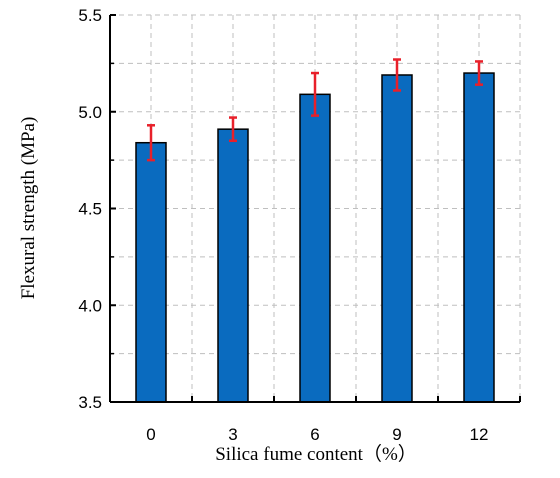 The width and height of the screenshot is (560, 478). Describe the element at coordinates (90, 305) in the screenshot. I see `y-tick-label: 4.0` at that location.